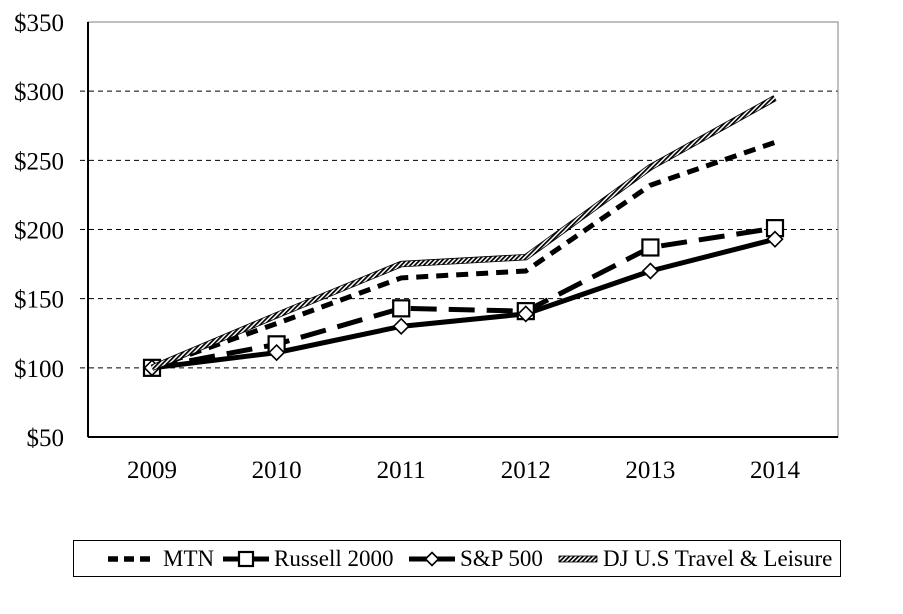 The image size is (903, 614). I want to click on x-axis-tick-label: 2009, so click(152, 470).